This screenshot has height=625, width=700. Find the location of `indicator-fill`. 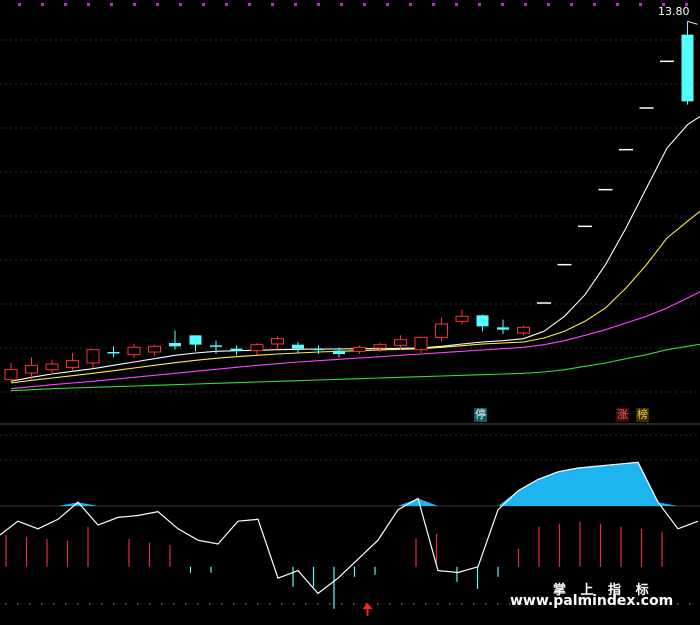

indicator-fill is located at coordinates (350, 484).